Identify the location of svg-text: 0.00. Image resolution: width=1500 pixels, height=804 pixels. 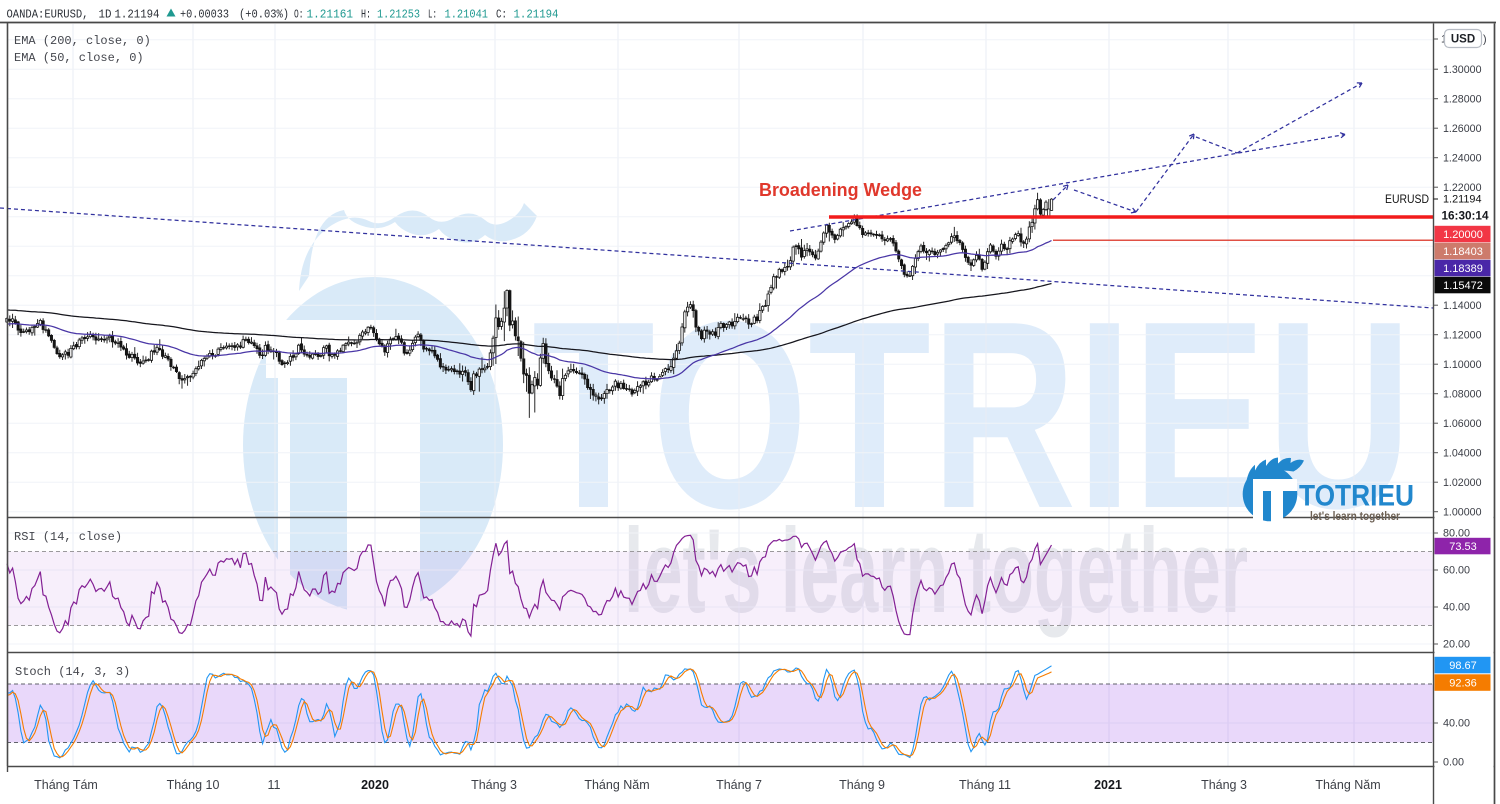
(1453, 763).